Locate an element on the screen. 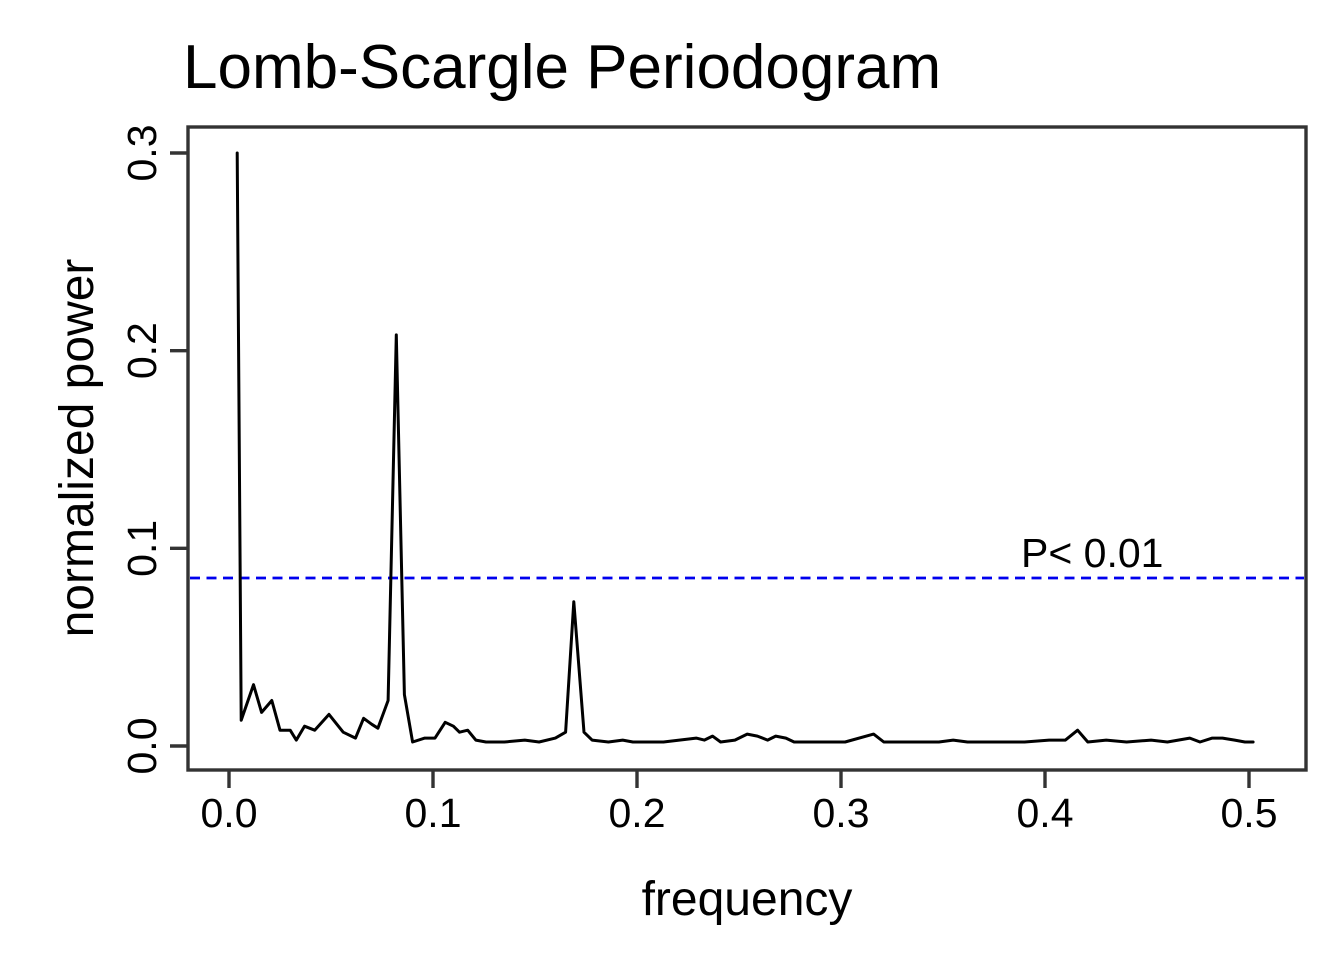 The height and width of the screenshot is (960, 1344). y-axis-ticks: 0.0 0.1 0.2 0.3 is located at coordinates (153, 450).